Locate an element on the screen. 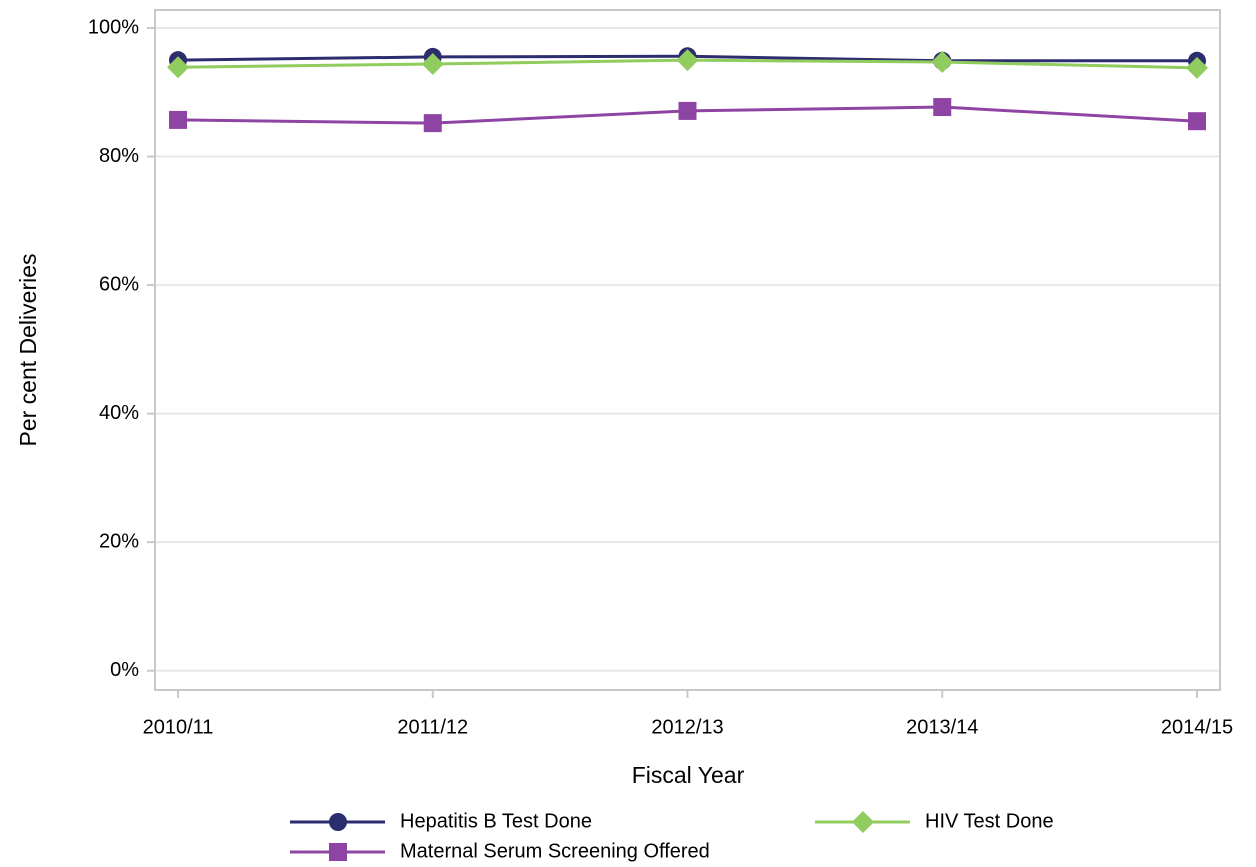 The height and width of the screenshot is (867, 1256). x-tick-label: 2013/14 is located at coordinates (942, 727).